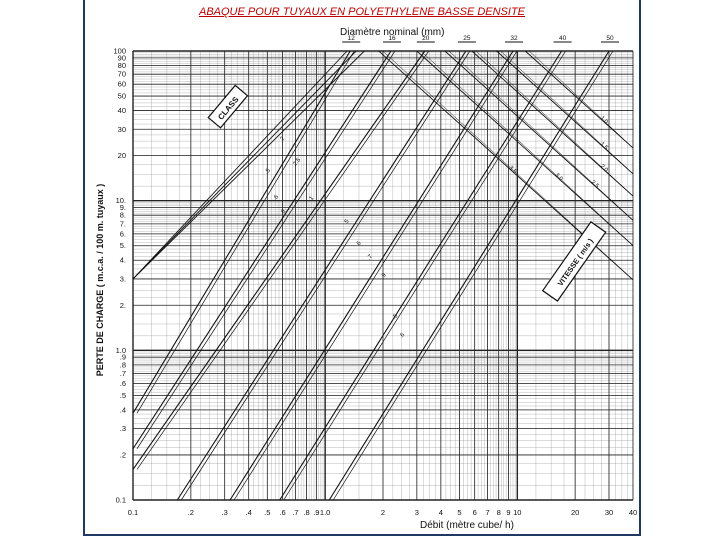 The image size is (720, 540). I want to click on y-tick-label: .9, so click(123, 357).